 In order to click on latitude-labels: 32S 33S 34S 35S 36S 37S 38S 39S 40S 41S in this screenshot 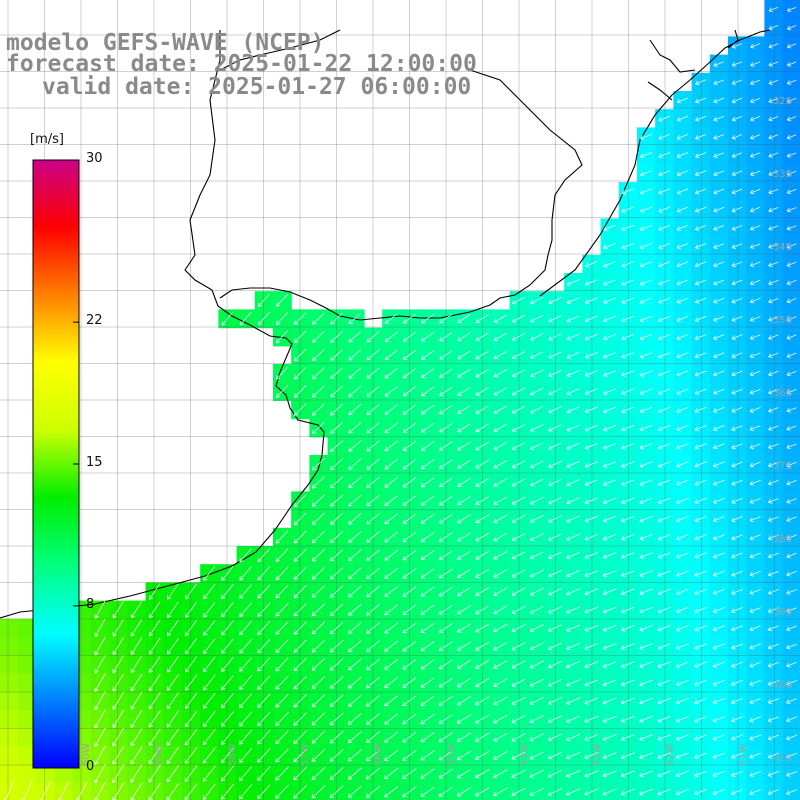, I will do `click(782, 430)`.